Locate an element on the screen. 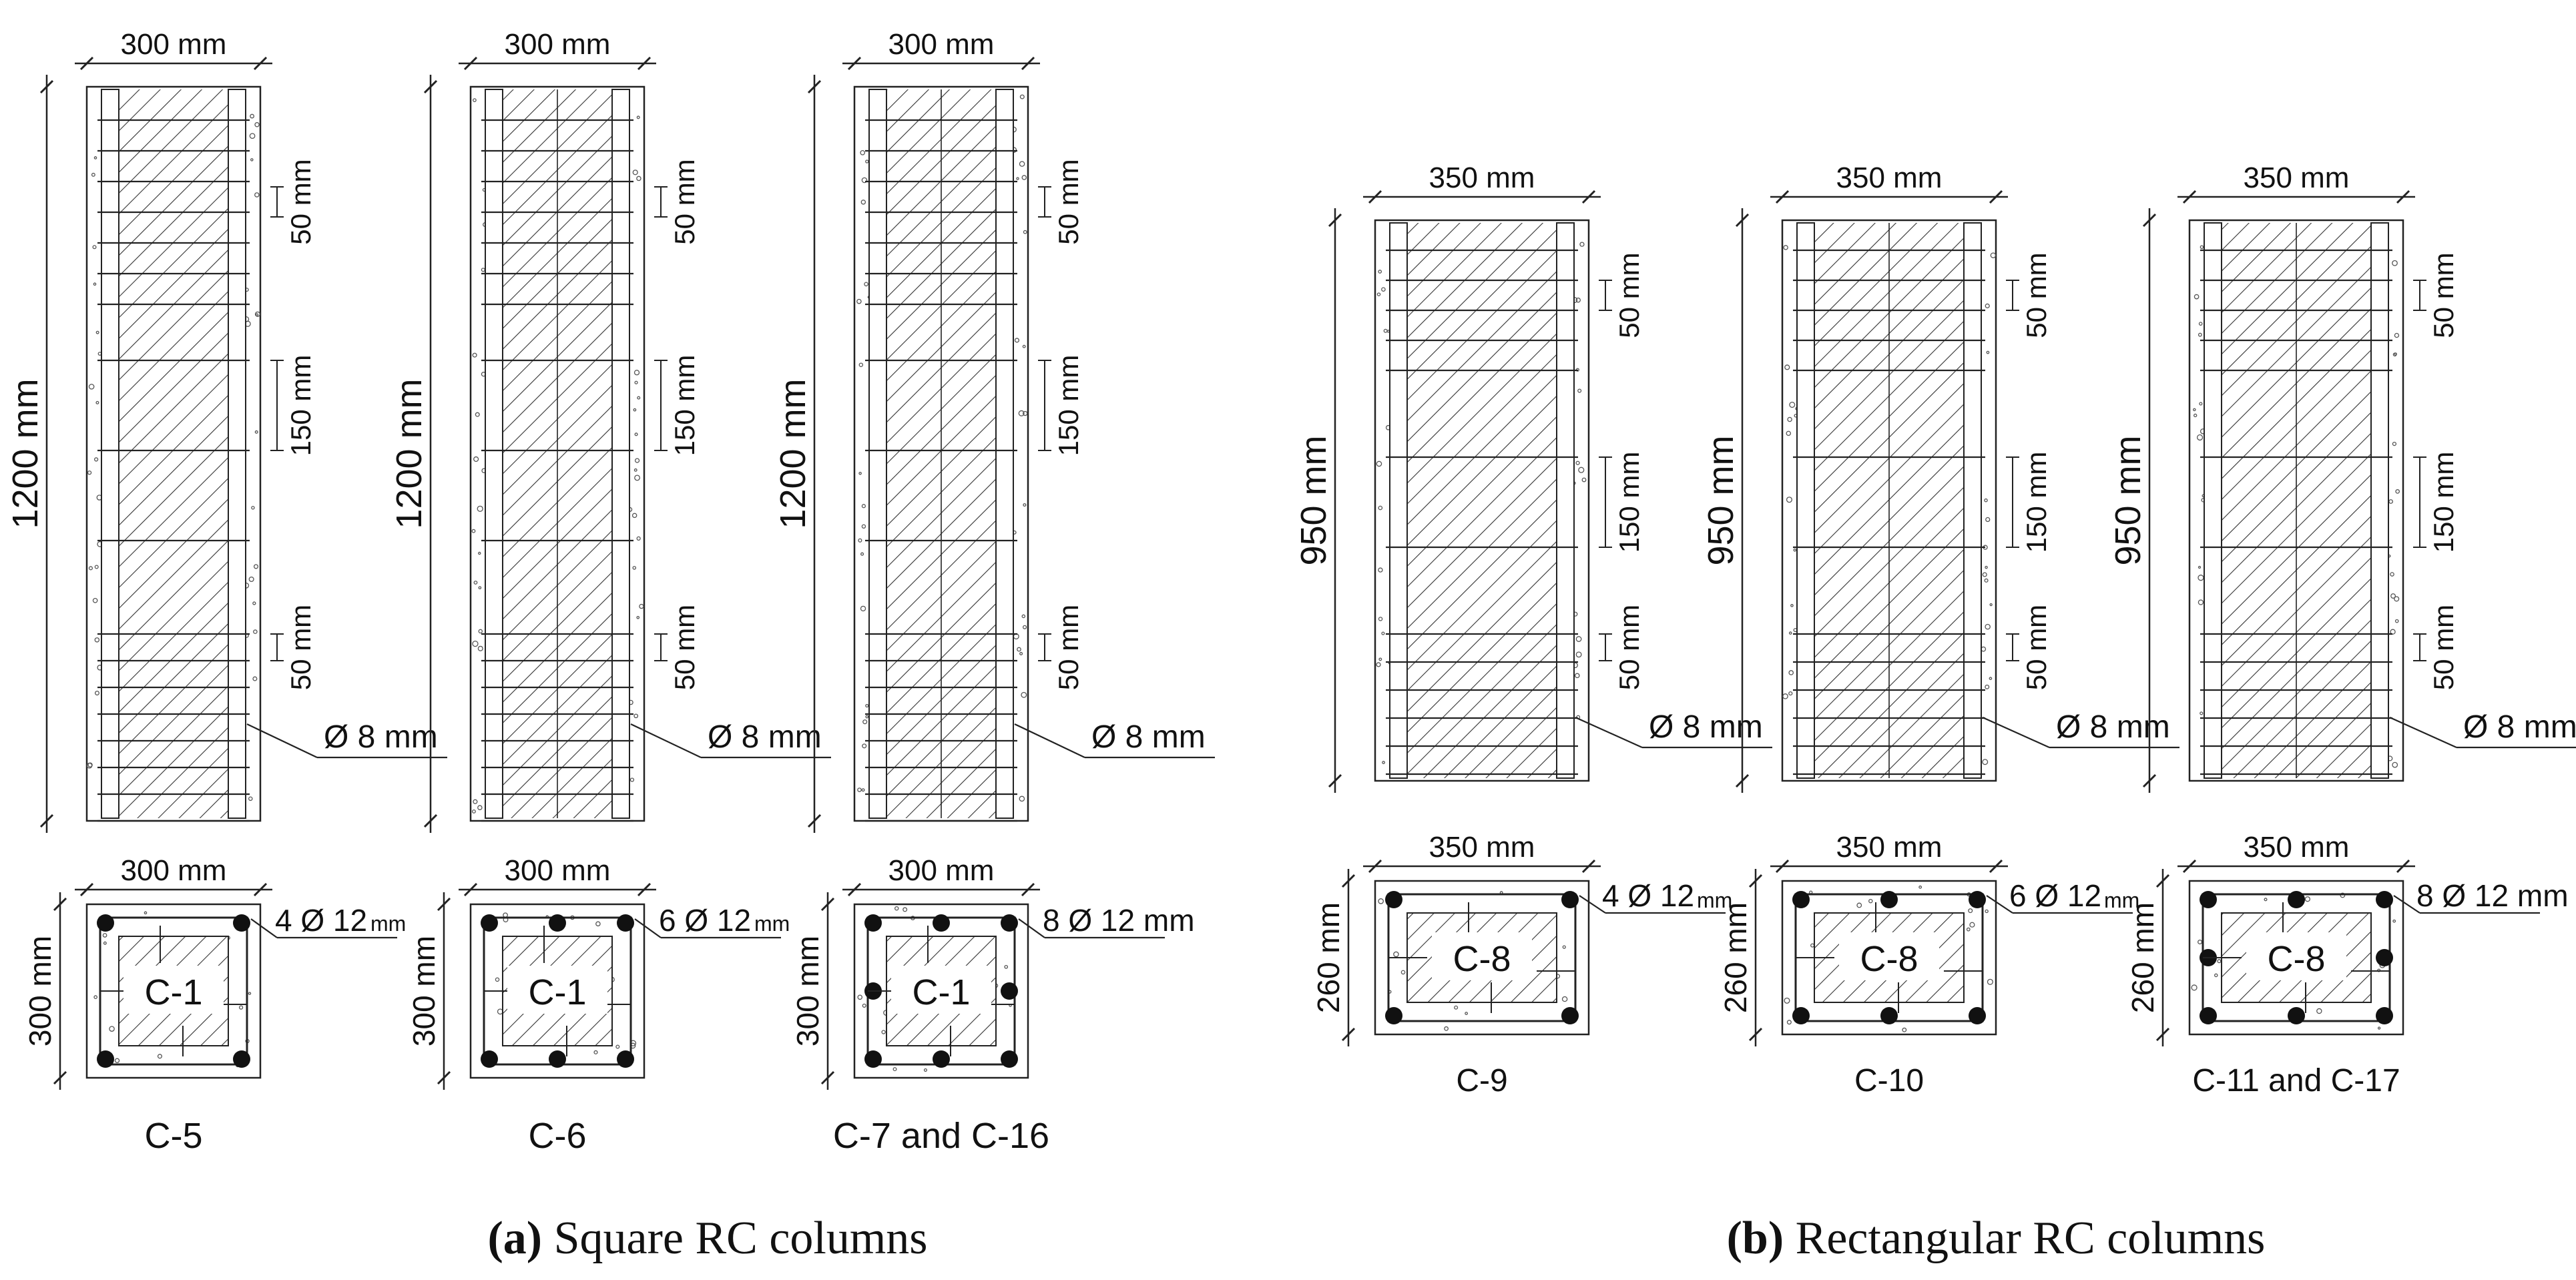  width-label: 350 mm is located at coordinates (1482, 178).